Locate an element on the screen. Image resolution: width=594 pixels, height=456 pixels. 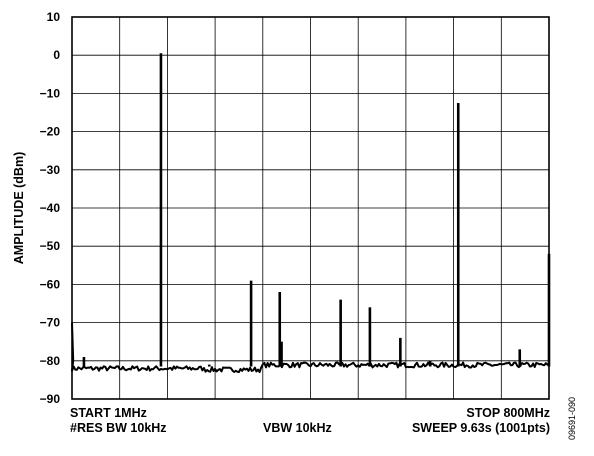
y-axis-label: AMPLITUDE (dBm) is located at coordinates (19, 208).